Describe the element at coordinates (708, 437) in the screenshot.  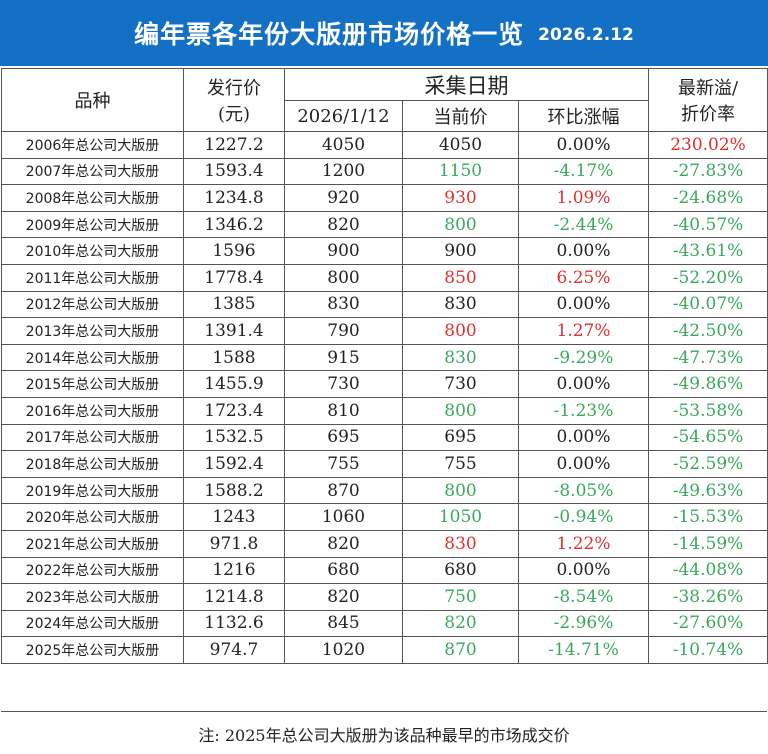
I see `cell-premium: -54.65%` at that location.